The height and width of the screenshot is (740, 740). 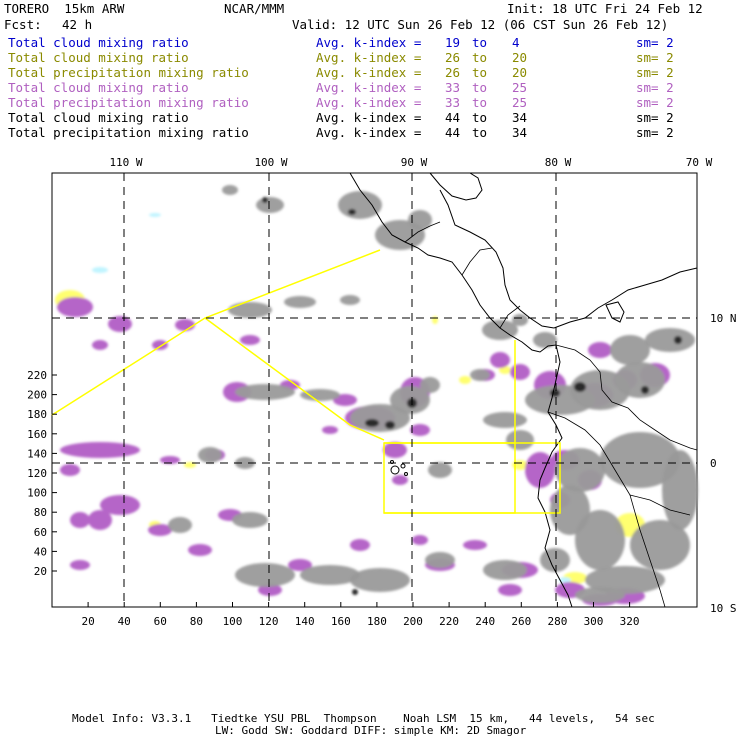 I want to click on border-ecuador-peru, so click(x=619, y=463).